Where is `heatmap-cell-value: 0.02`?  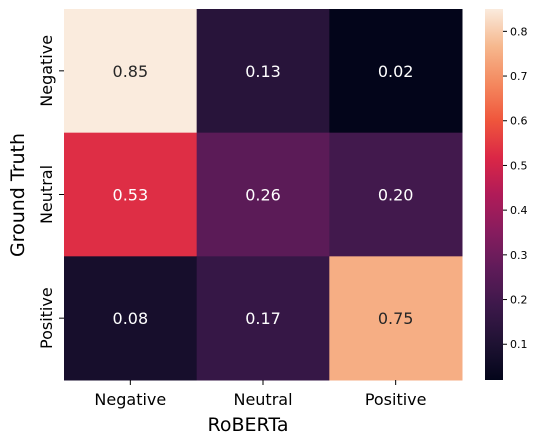 heatmap-cell-value: 0.02 is located at coordinates (396, 71).